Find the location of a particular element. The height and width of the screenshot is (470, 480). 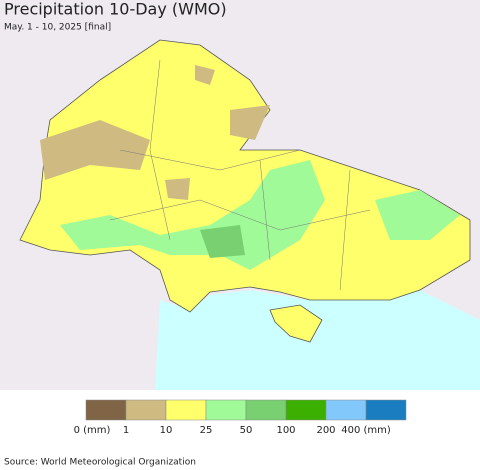

sea is located at coordinates (317, 340).